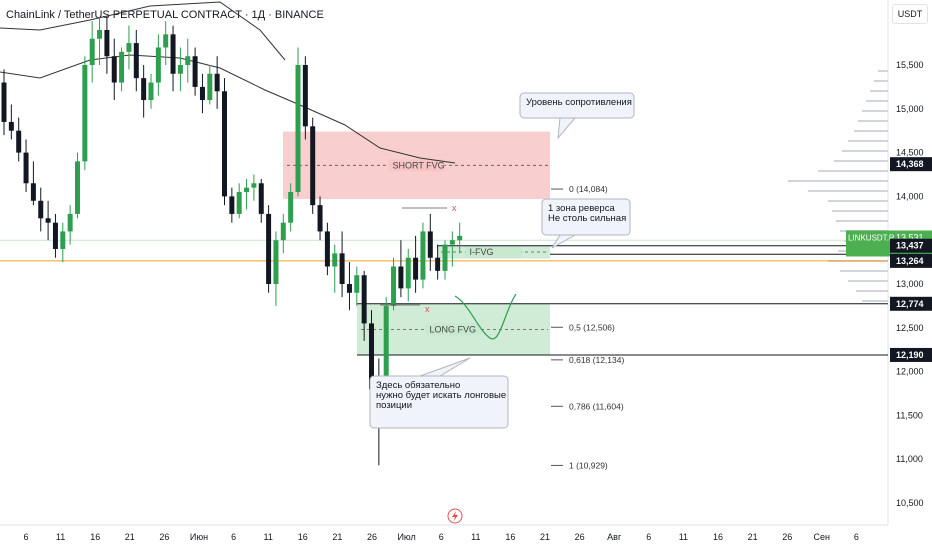 The image size is (932, 550). Describe the element at coordinates (60, 537) in the screenshot. I see `x-tick-label: 11` at that location.